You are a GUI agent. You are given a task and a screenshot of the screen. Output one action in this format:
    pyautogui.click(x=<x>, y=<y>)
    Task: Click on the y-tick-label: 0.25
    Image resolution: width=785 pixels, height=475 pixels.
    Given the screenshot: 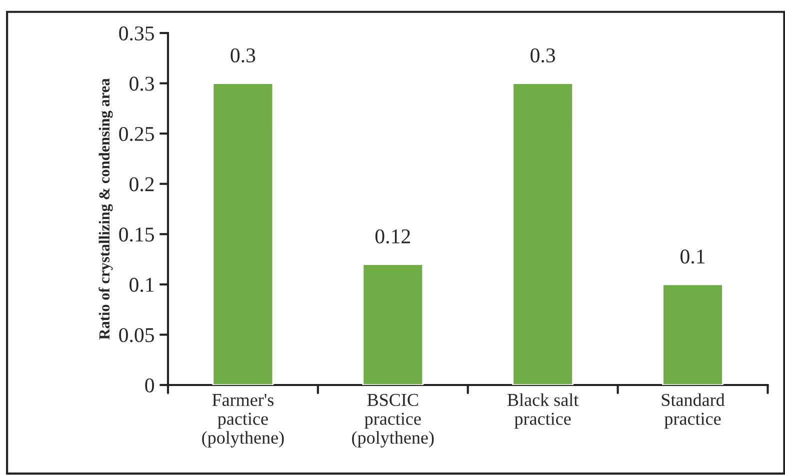 What is the action you would take?
    pyautogui.click(x=136, y=134)
    